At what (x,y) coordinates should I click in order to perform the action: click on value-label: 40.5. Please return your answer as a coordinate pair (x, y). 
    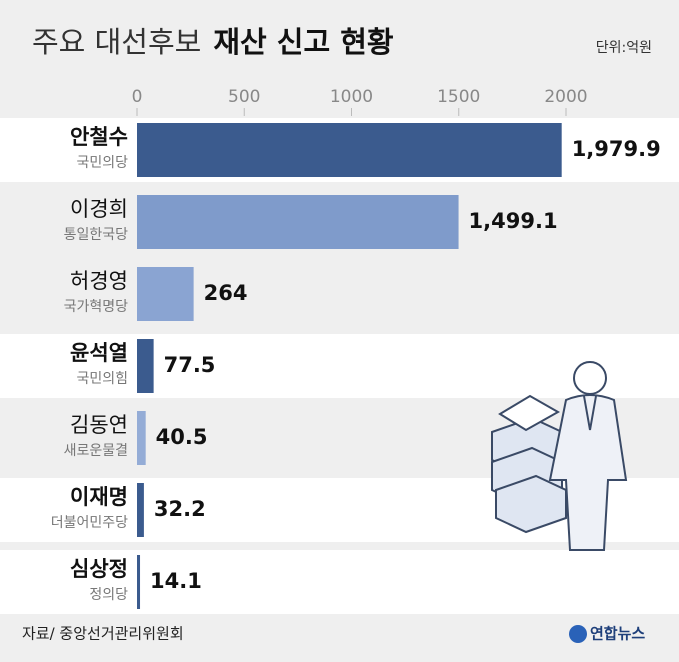
    Looking at the image, I should click on (182, 437).